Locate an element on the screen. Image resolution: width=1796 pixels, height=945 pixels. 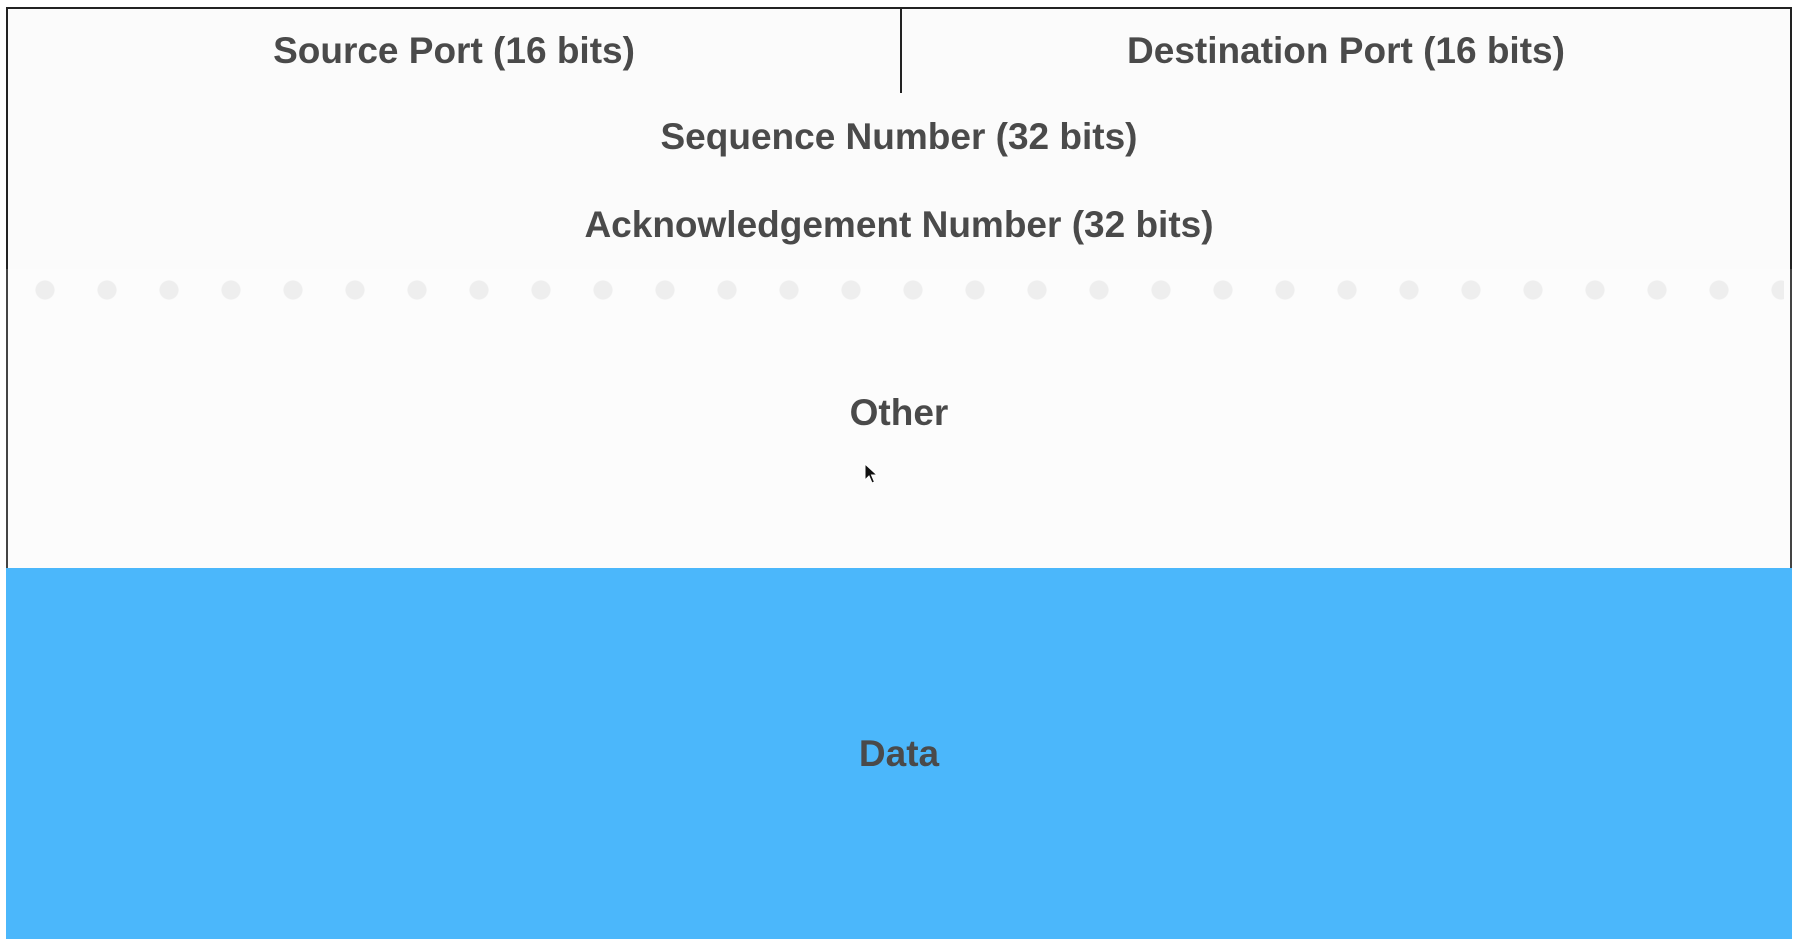
destination-port-label: Destination Port (16 bits) is located at coordinates (1346, 50).